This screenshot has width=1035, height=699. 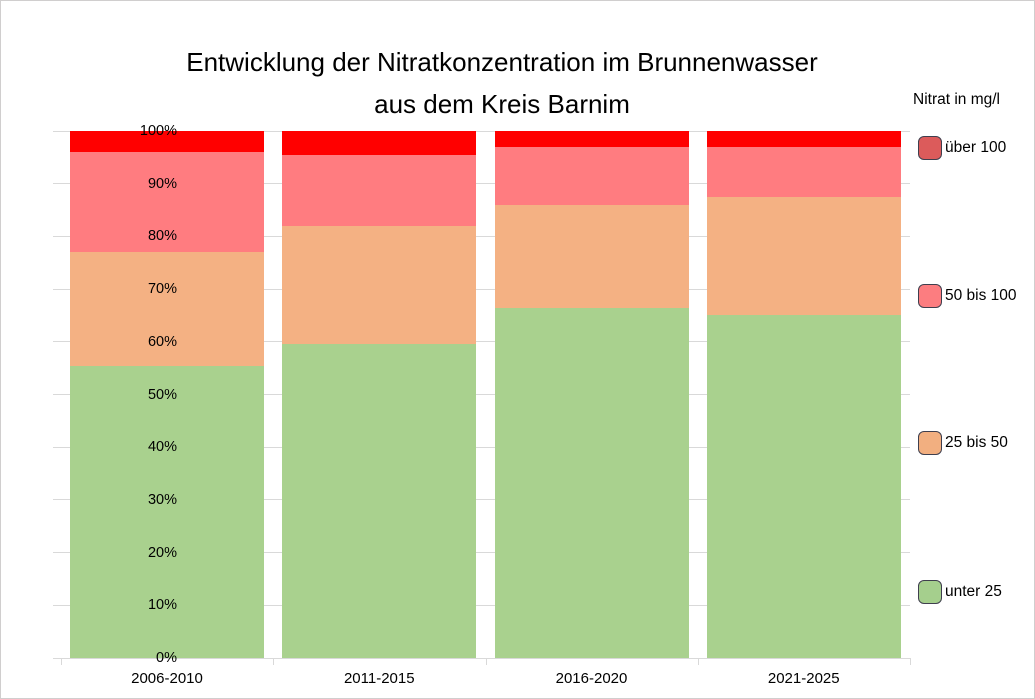 I want to click on y-axis-tick-label: 50%, so click(x=162, y=394).